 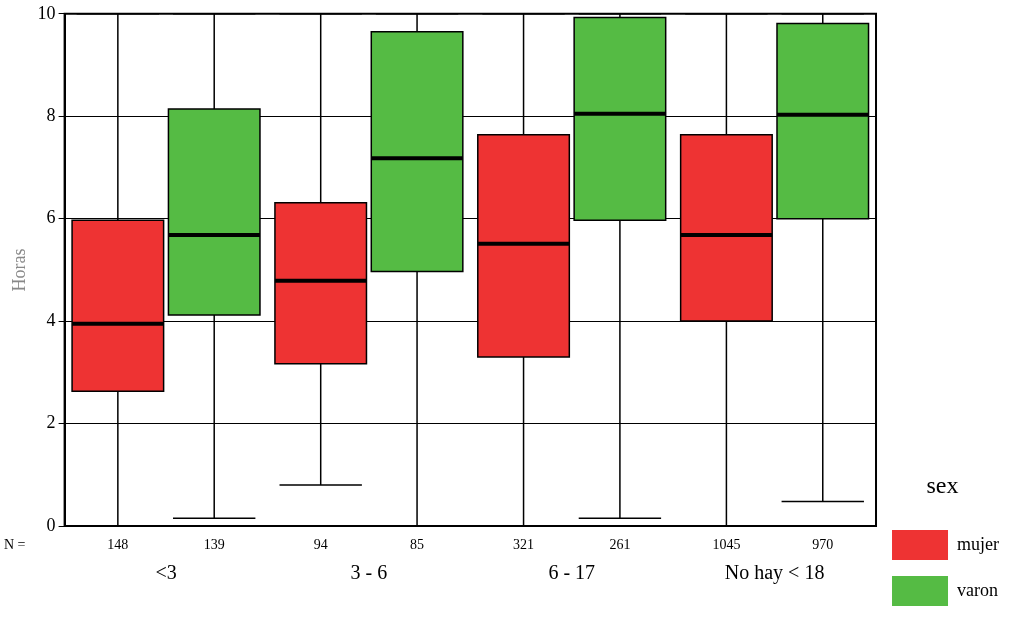 I want to click on x-tick-label: <3, so click(x=166, y=572).